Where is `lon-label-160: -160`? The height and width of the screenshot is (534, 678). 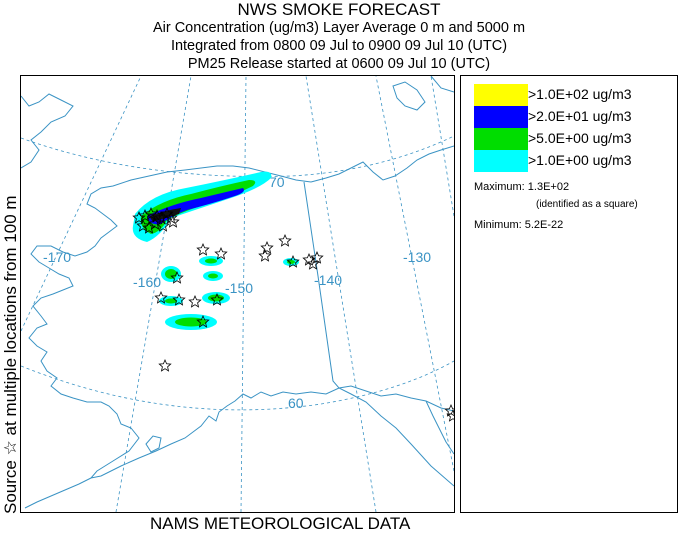
lon-label-160: -160 is located at coordinates (147, 282).